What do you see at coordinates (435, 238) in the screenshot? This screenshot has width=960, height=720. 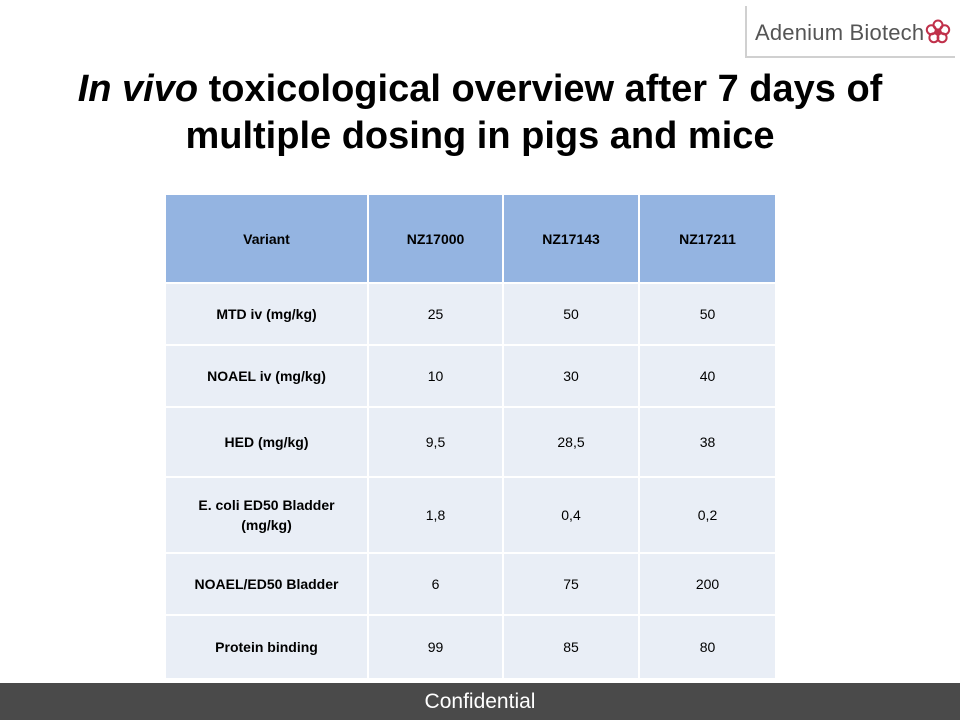 I see `column-header: NZ17000` at bounding box center [435, 238].